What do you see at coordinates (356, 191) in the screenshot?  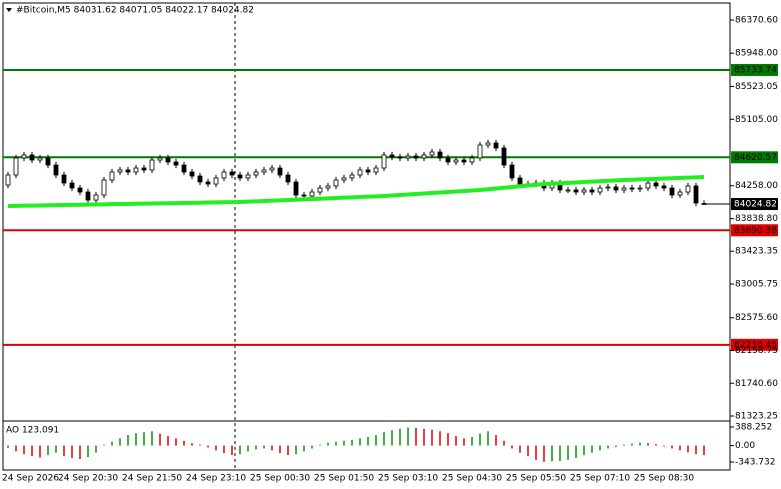 I see `moving-average` at bounding box center [356, 191].